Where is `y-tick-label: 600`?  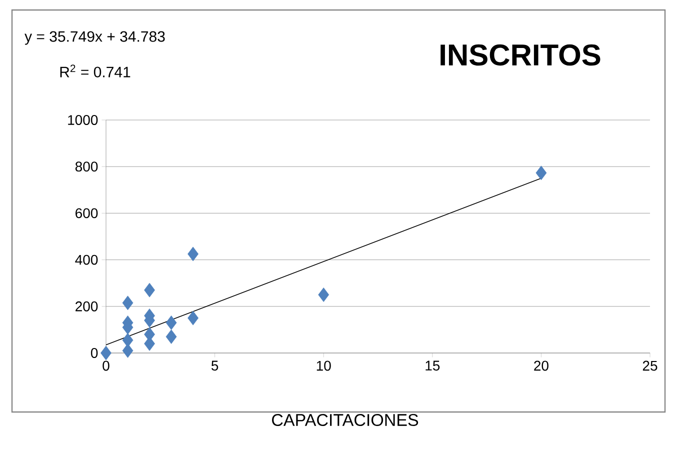
y-tick-label: 600 is located at coordinates (87, 213).